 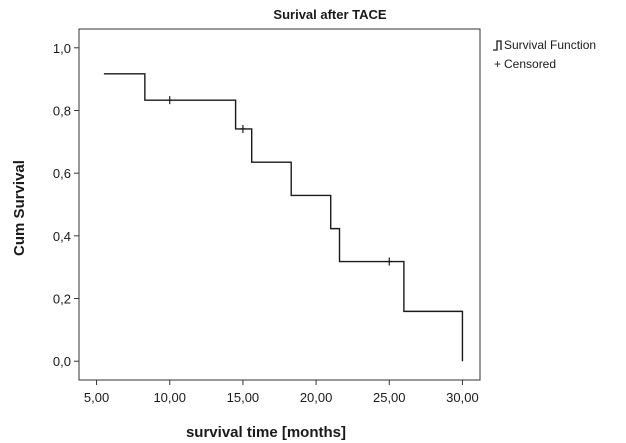 I want to click on y-axis-label: Cum Survival, so click(x=19, y=208).